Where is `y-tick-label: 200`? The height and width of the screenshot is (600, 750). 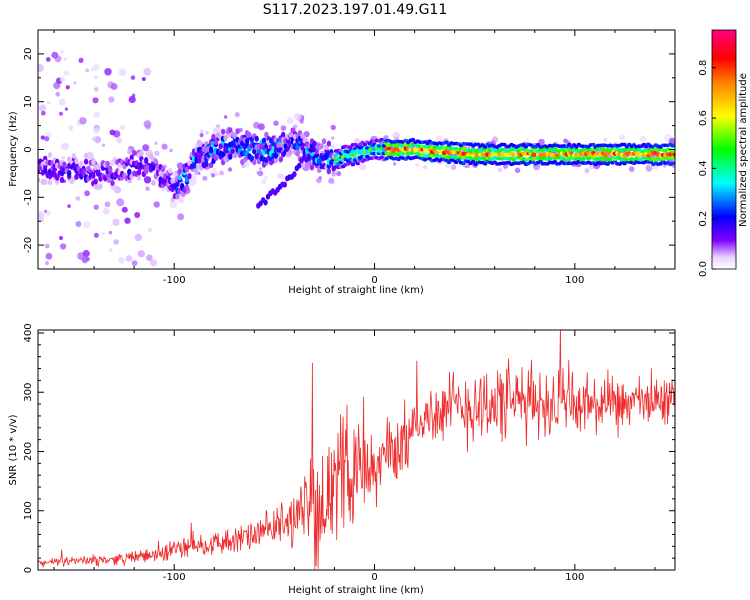 y-tick-label: 200 is located at coordinates (28, 451).